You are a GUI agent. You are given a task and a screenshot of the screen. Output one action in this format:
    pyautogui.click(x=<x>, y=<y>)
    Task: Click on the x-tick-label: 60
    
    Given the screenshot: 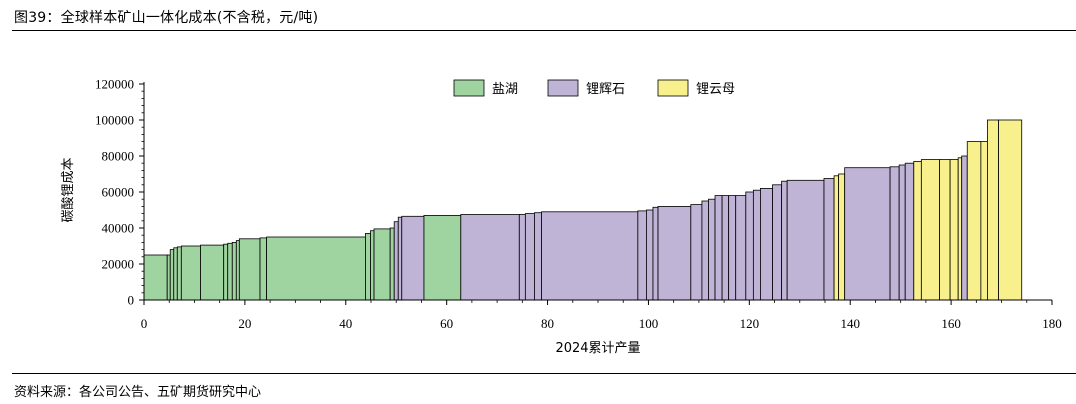 What is the action you would take?
    pyautogui.click(x=446, y=323)
    